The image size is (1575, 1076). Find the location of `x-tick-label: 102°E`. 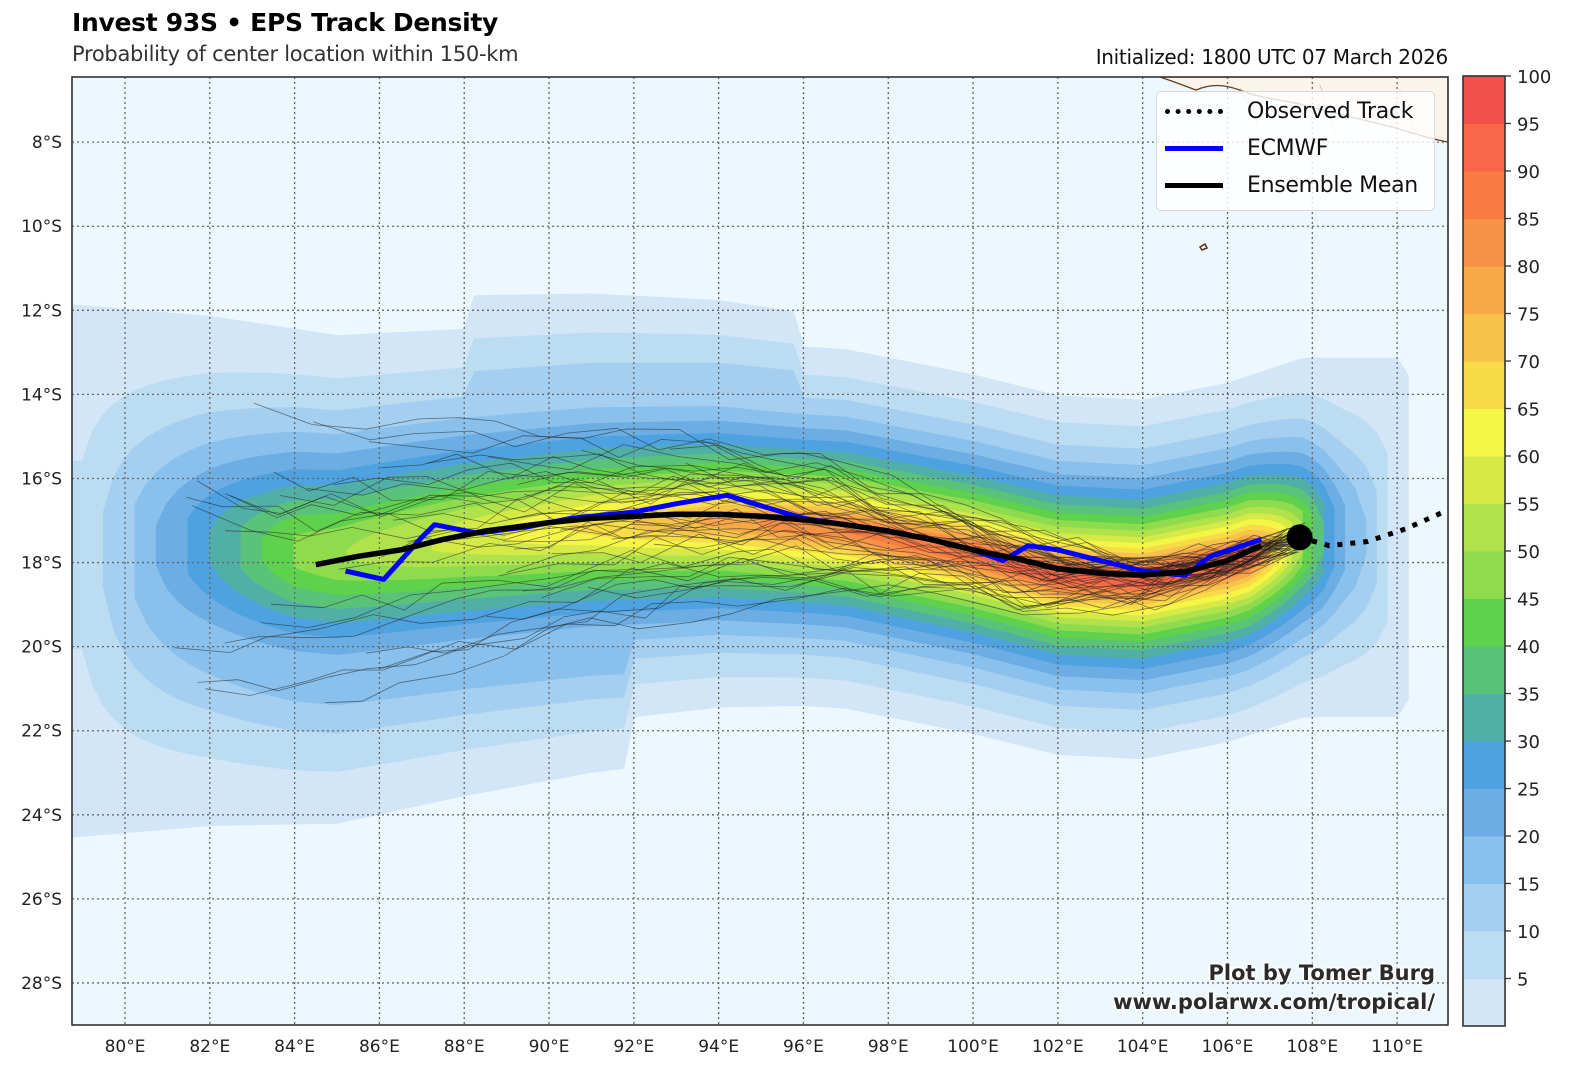

x-tick-label: 102°E is located at coordinates (1058, 1047).